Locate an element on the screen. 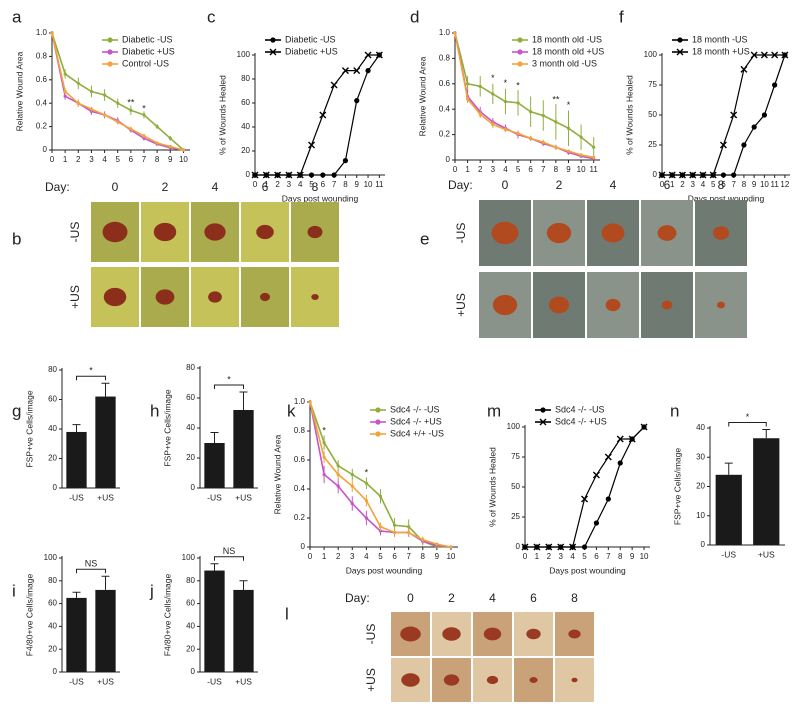  x-tick-label: 8 is located at coordinates (620, 556).